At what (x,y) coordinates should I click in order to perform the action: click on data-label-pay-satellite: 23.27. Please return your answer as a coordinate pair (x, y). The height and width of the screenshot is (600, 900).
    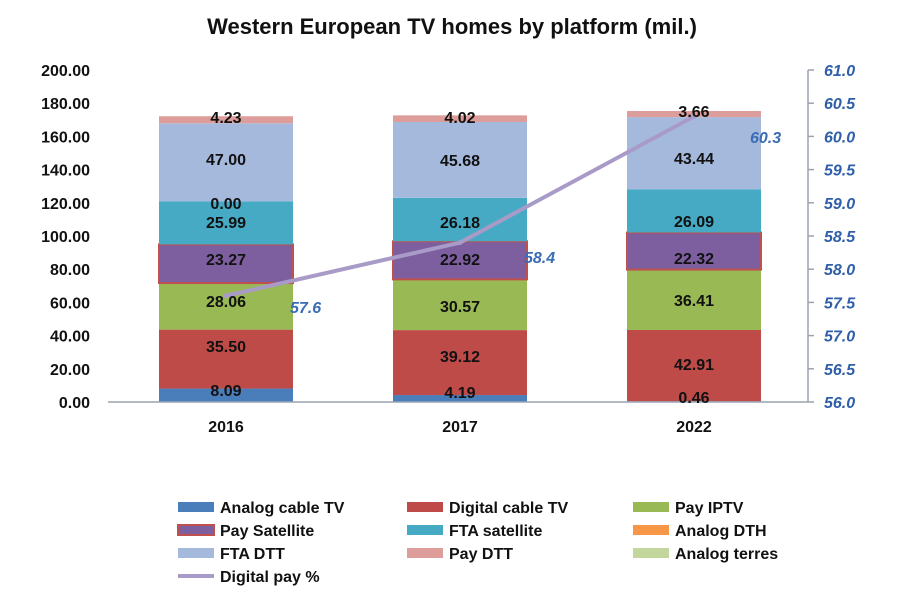
    Looking at the image, I should click on (226, 260).